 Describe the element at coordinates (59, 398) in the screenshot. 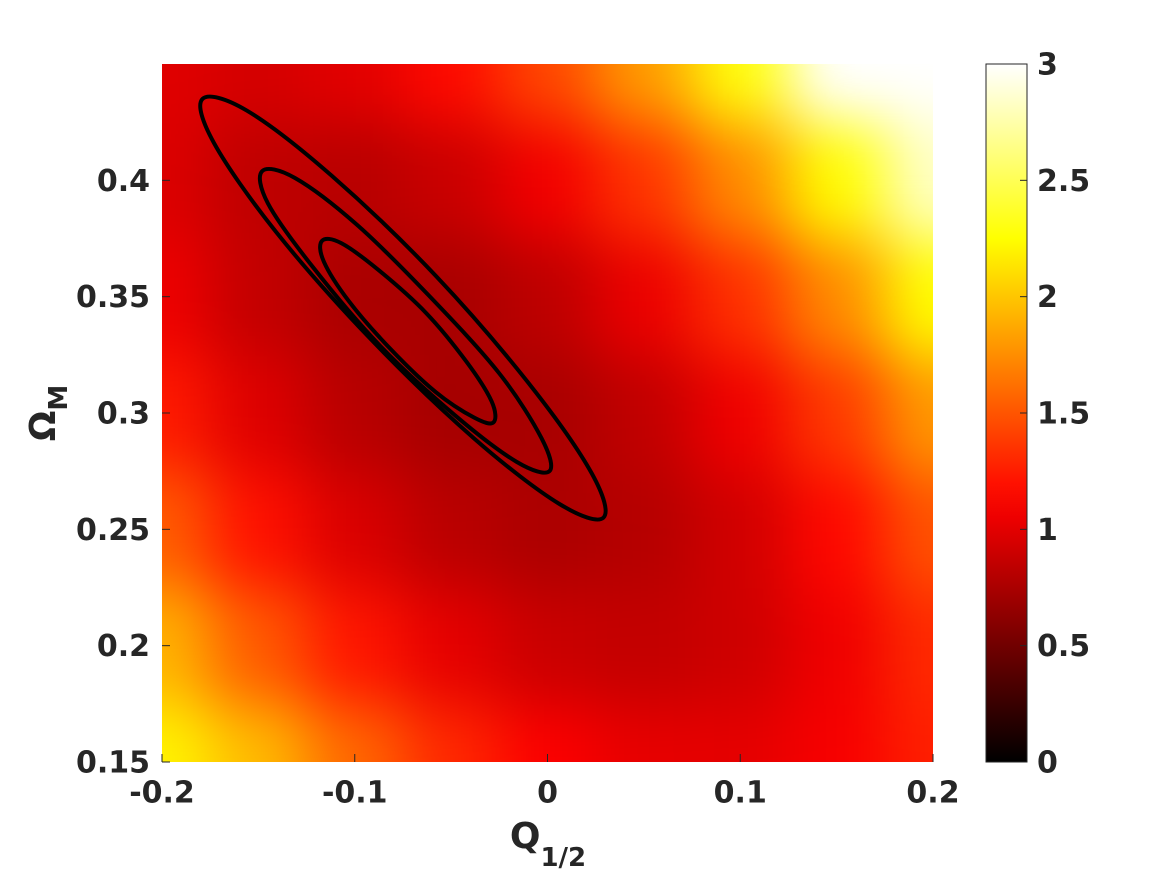

I see `y-label-sub: M` at that location.